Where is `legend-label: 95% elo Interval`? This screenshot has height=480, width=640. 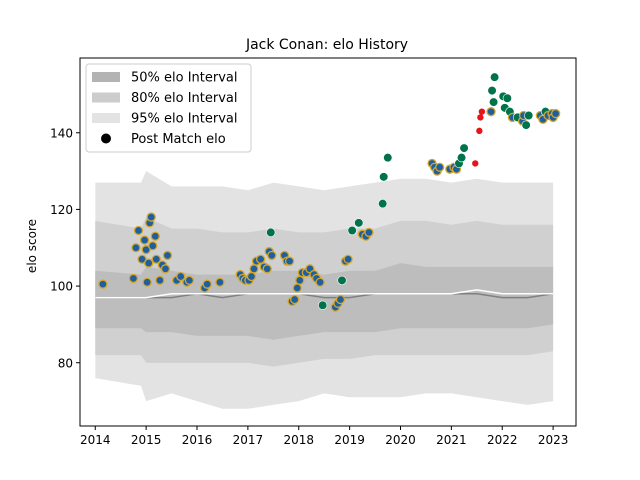 legend-label: 95% elo Interval is located at coordinates (184, 119).